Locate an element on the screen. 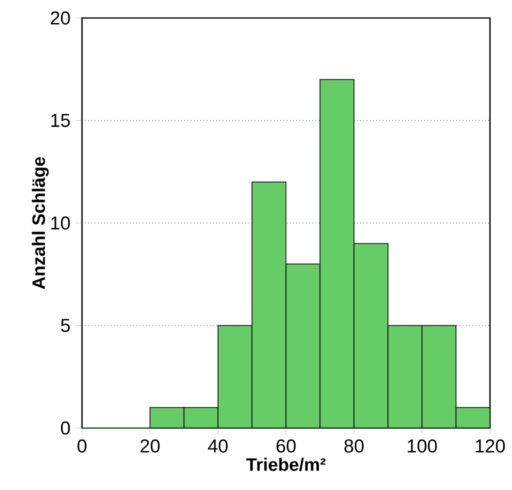 The image size is (512, 490). y-tick-label: 0 is located at coordinates (65, 428).